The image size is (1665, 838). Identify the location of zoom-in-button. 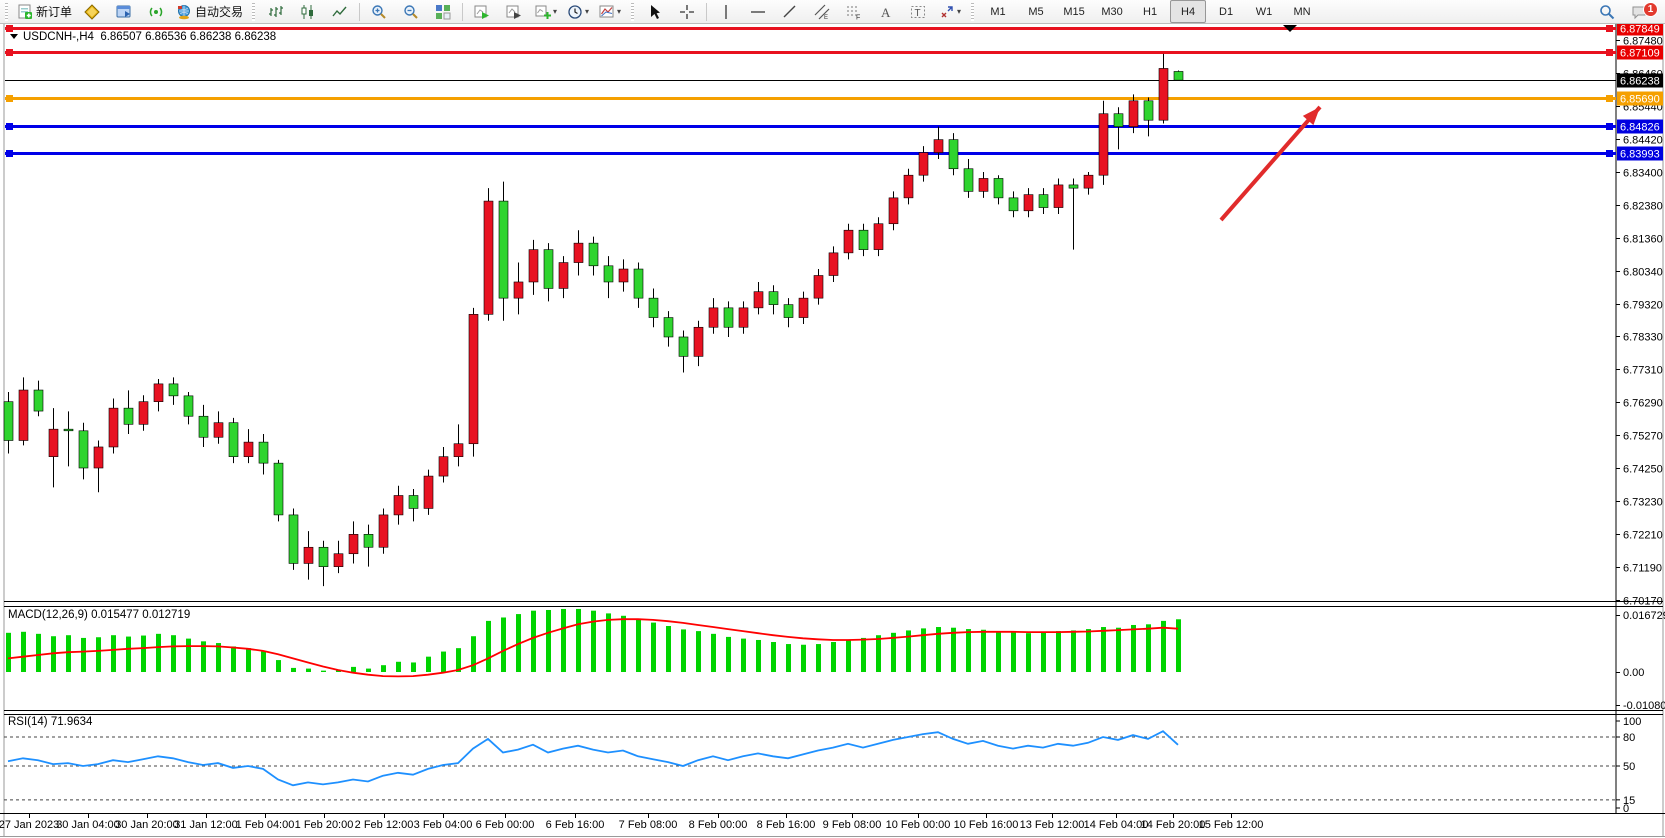
(379, 11).